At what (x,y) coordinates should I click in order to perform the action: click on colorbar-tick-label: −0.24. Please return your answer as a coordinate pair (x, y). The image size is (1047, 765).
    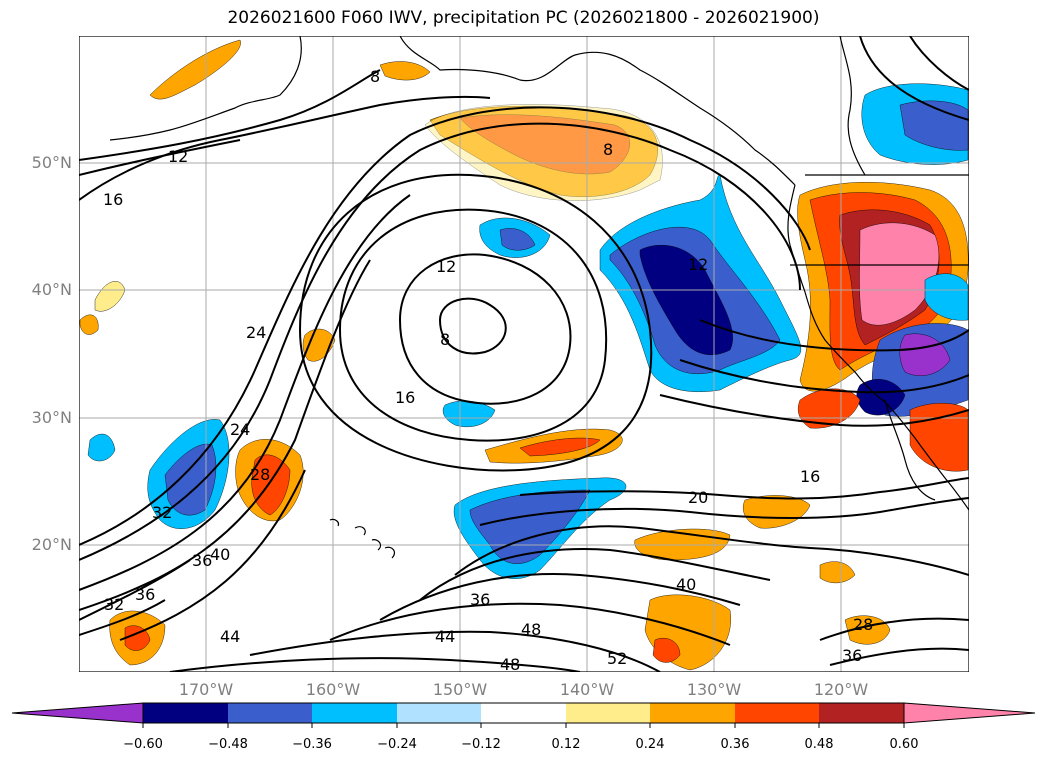
    Looking at the image, I should click on (397, 744).